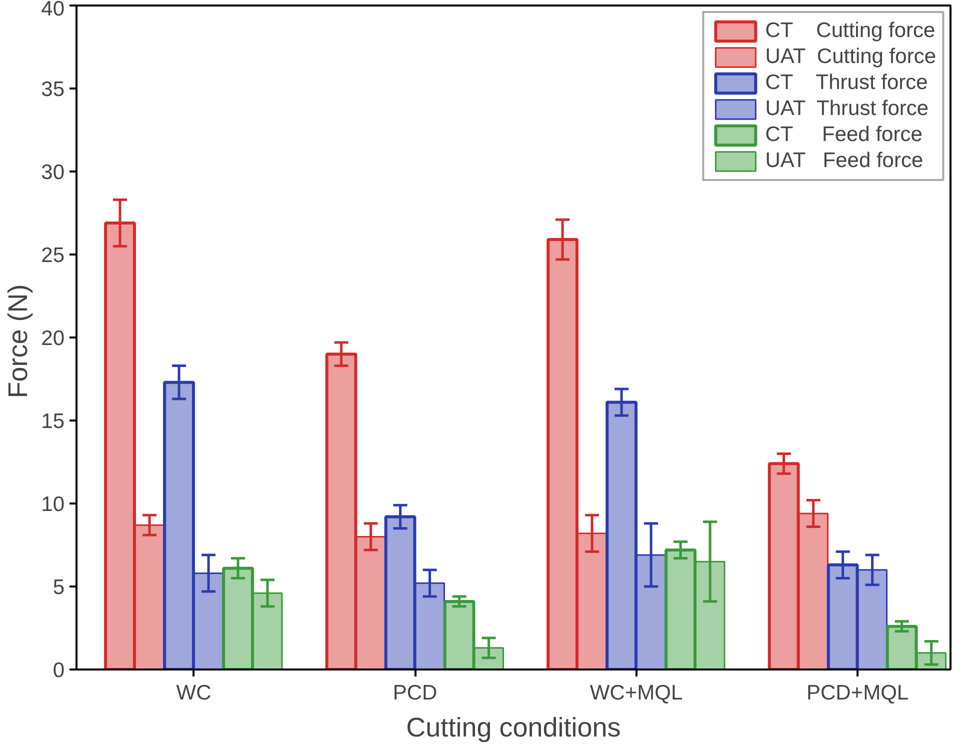 The image size is (961, 753). What do you see at coordinates (850, 57) in the screenshot?
I see `legend-label: UAT Cutting force` at bounding box center [850, 57].